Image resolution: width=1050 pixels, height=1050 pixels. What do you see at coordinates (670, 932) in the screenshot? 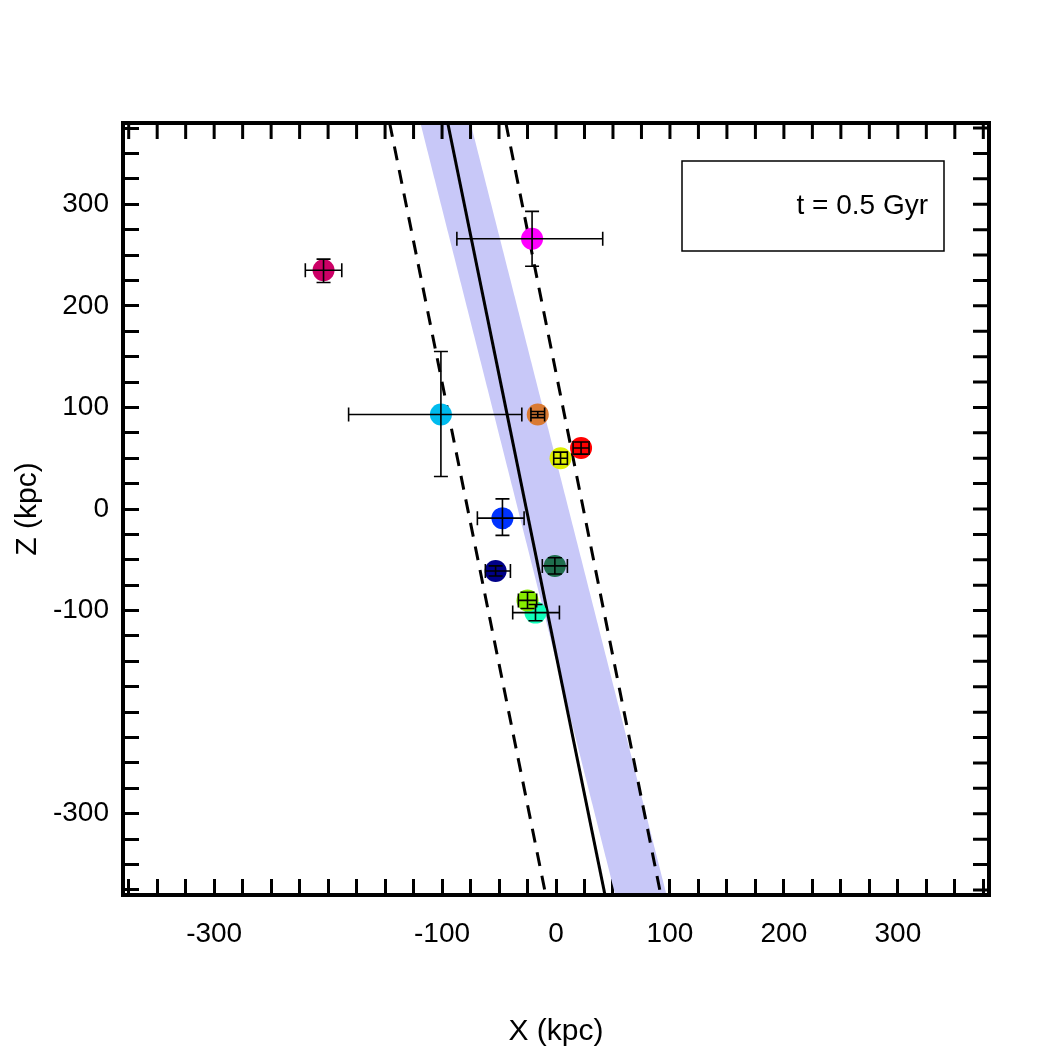
I see `x-tick-label: 100` at bounding box center [670, 932].